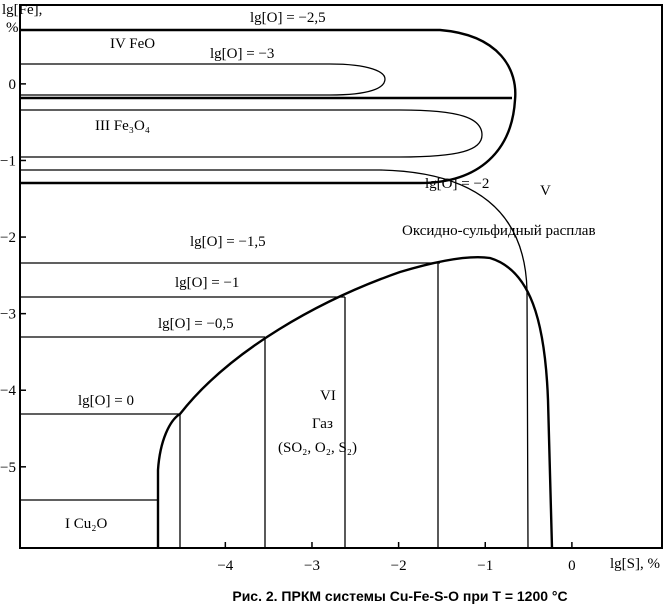  What do you see at coordinates (485, 566) in the screenshot?
I see `x-tick-label: −1` at bounding box center [485, 566].